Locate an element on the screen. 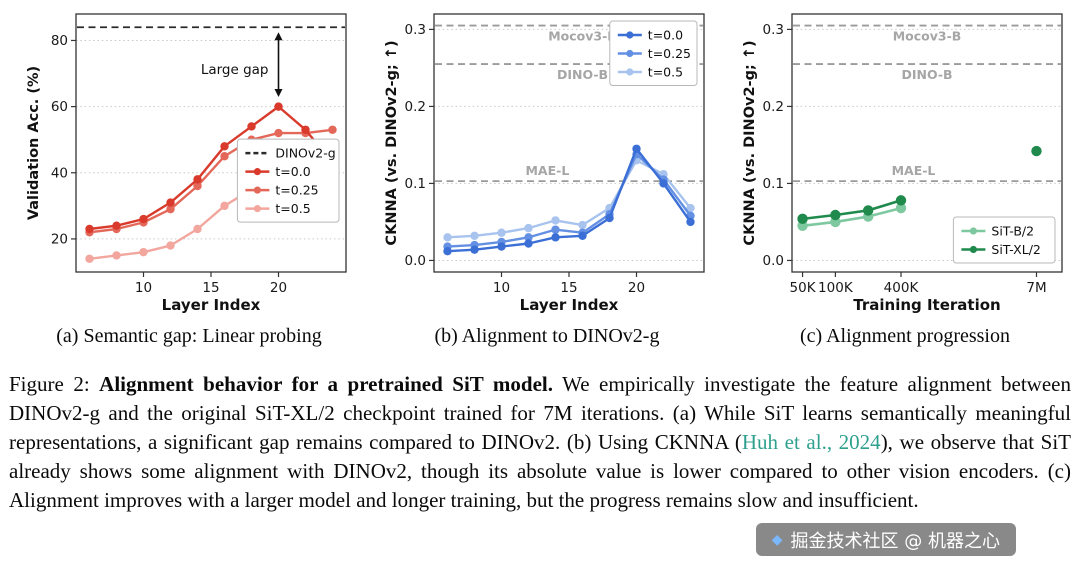  svg-text: SiT-XL/2 is located at coordinates (1015, 249).